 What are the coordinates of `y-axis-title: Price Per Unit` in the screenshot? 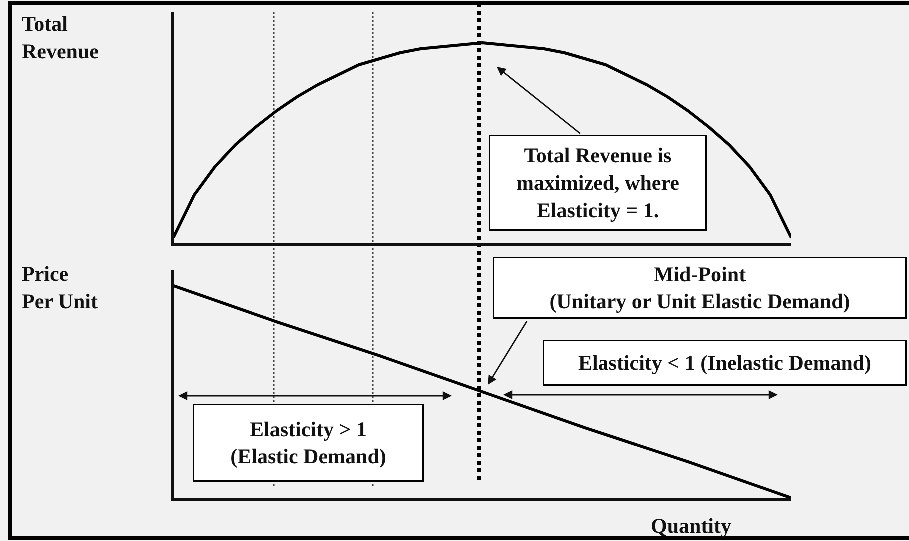 It's located at (60, 288).